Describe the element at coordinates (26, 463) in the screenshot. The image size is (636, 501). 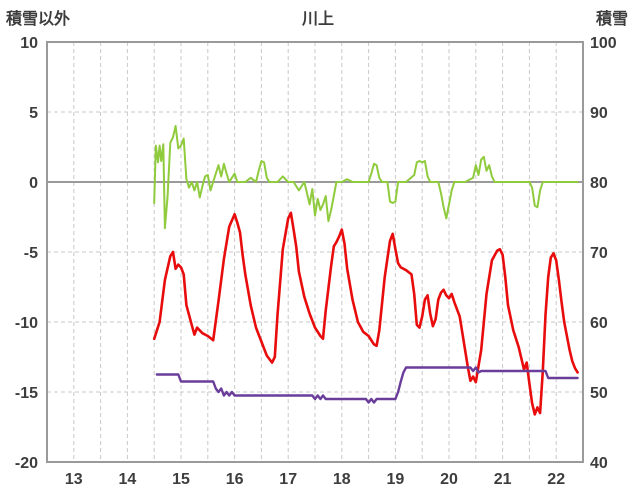
I see `left-axis-tick-label: -20` at that location.